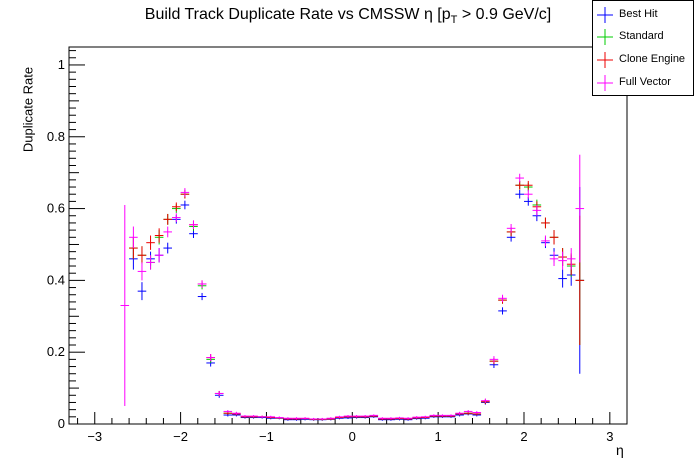 The width and height of the screenshot is (696, 472). I want to click on legend-mark-full-vector, so click(605, 83).